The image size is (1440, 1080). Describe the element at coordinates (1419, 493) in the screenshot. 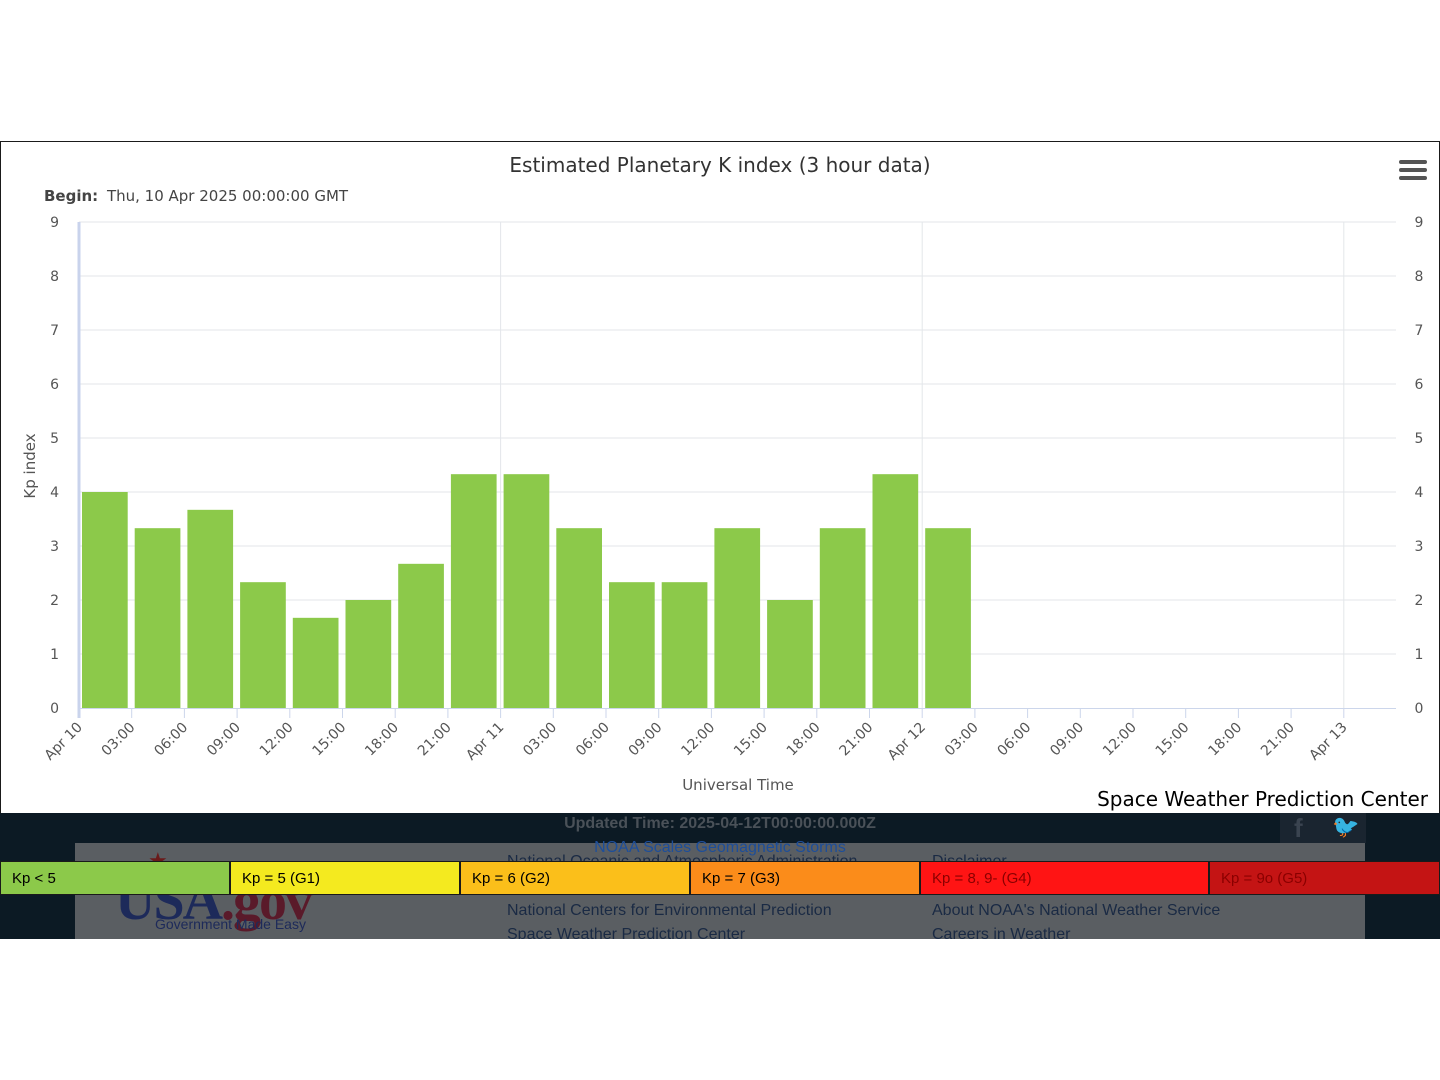

I see `y-tick-label-right: 4` at that location.